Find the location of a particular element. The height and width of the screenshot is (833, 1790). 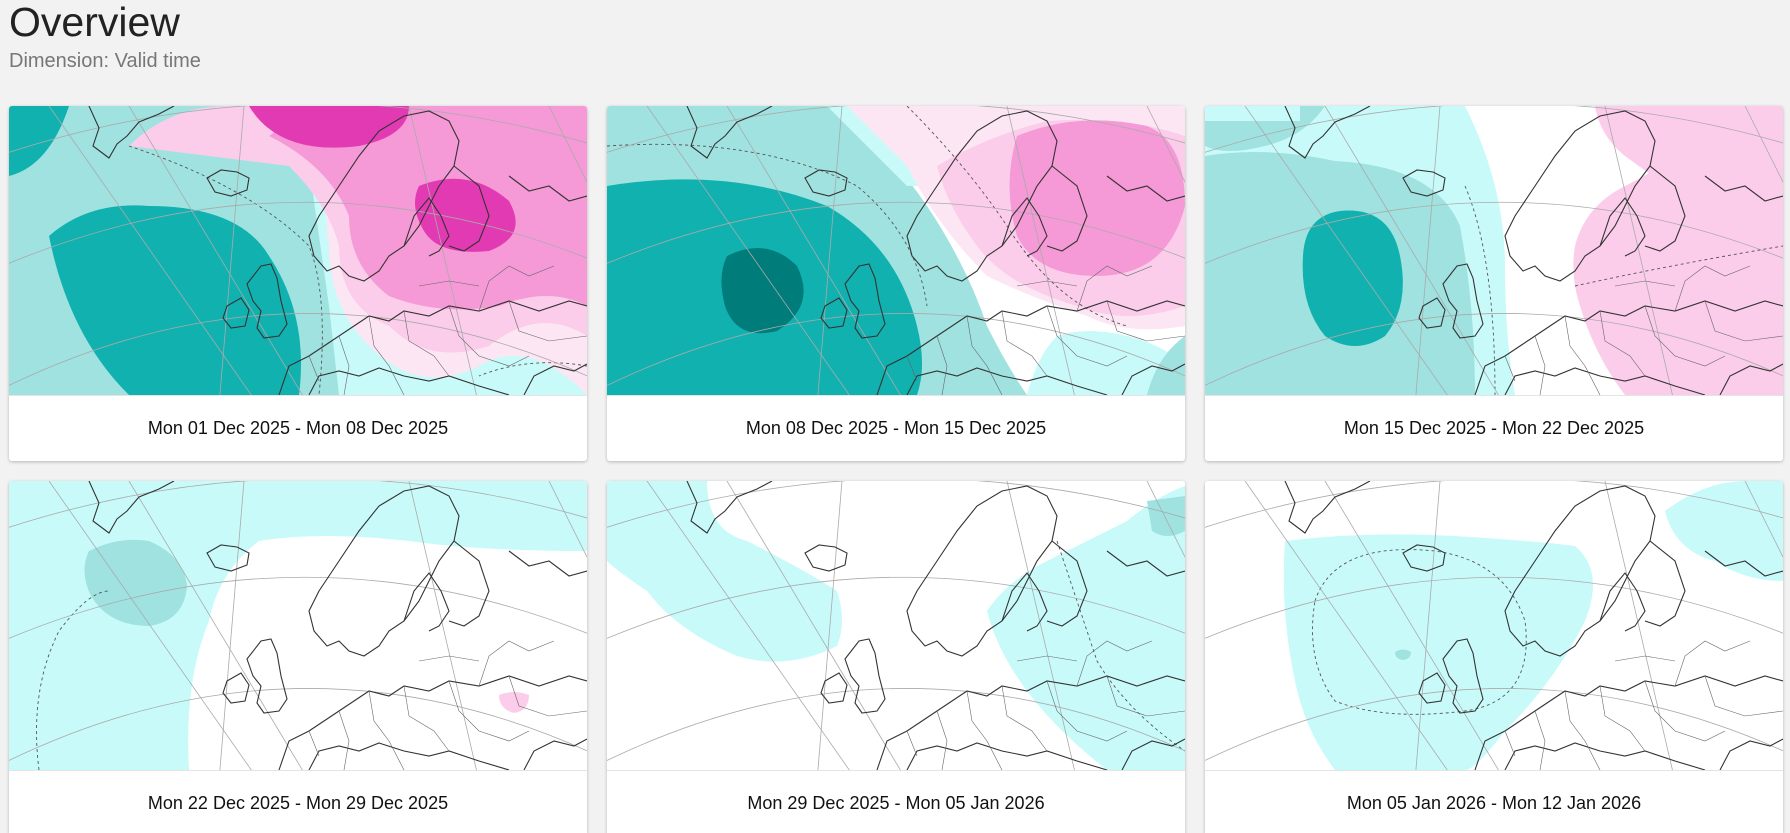

map-caption: Mon 05 Jan 2026 - Mon 12 Jan 2026 is located at coordinates (1494, 801).